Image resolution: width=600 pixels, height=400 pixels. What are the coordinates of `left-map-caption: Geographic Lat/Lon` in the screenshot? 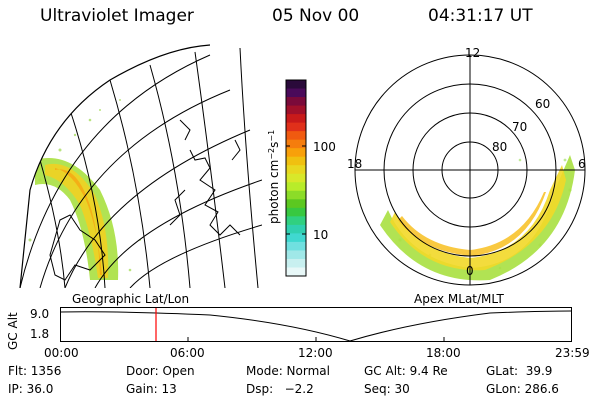 It's located at (131, 299).